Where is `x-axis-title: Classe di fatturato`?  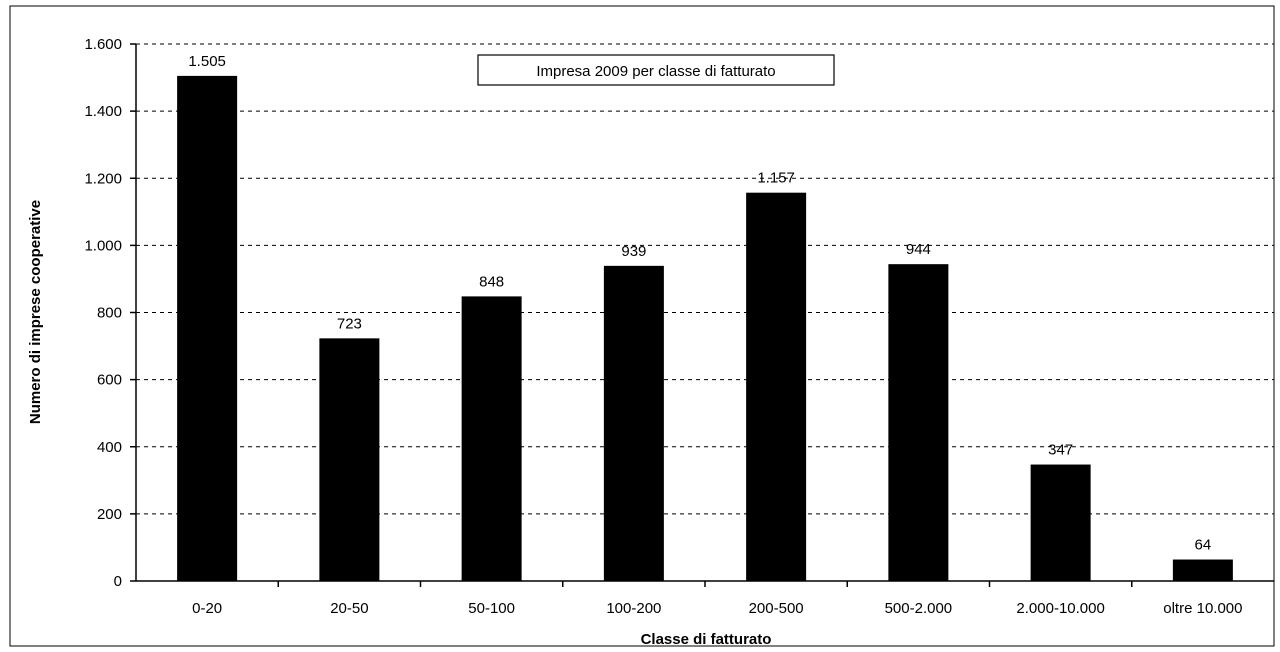 x-axis-title: Classe di fatturato is located at coordinates (706, 639).